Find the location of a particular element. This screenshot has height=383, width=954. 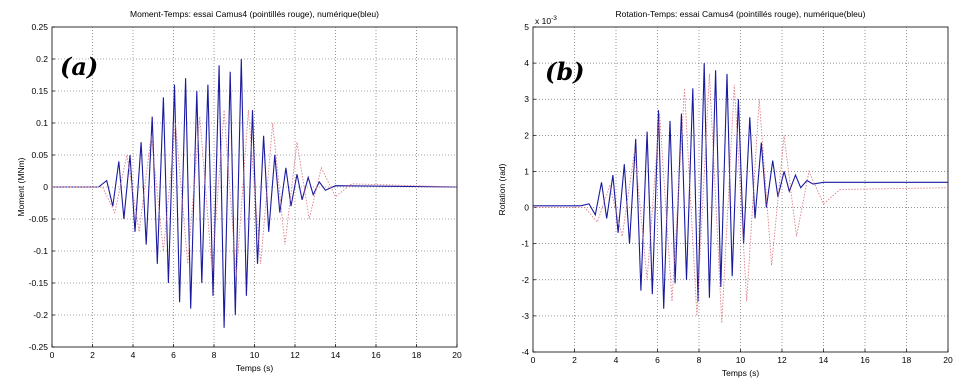

y-axis-label: Moment (MNm) is located at coordinates (21, 186).